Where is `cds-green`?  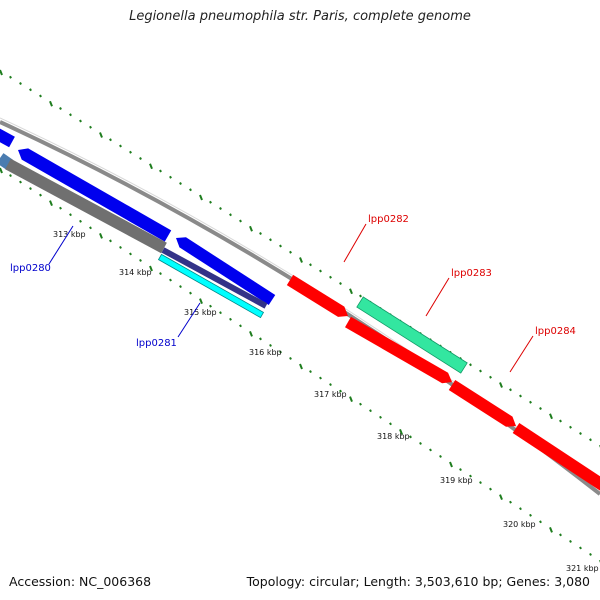
cds-green is located at coordinates (412, 335).